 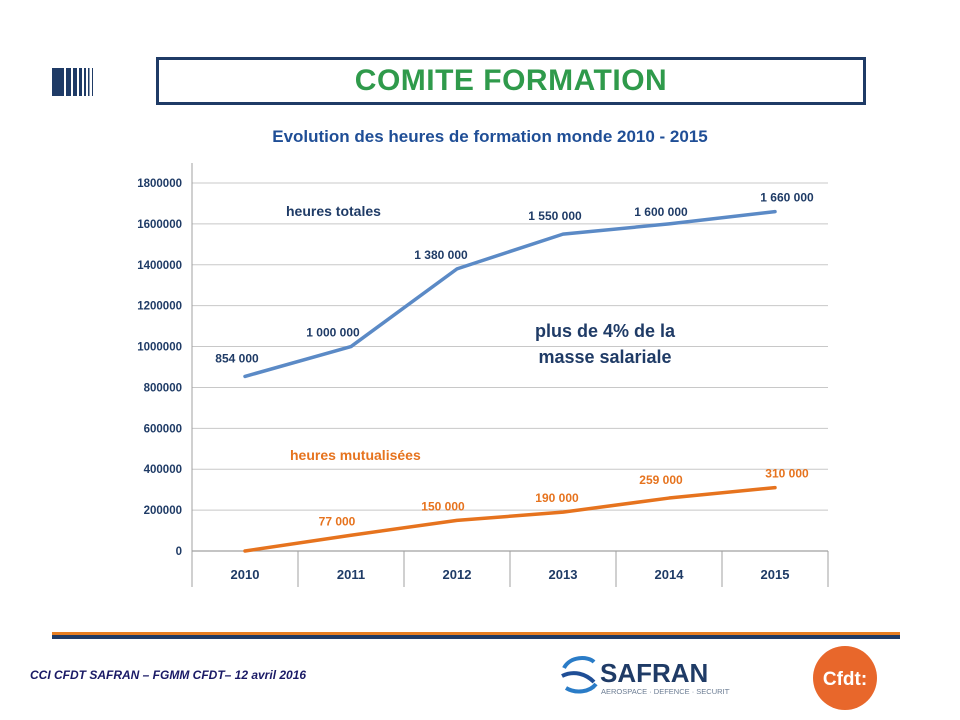 I want to click on y-tick-label: 1000000, so click(x=159, y=348).